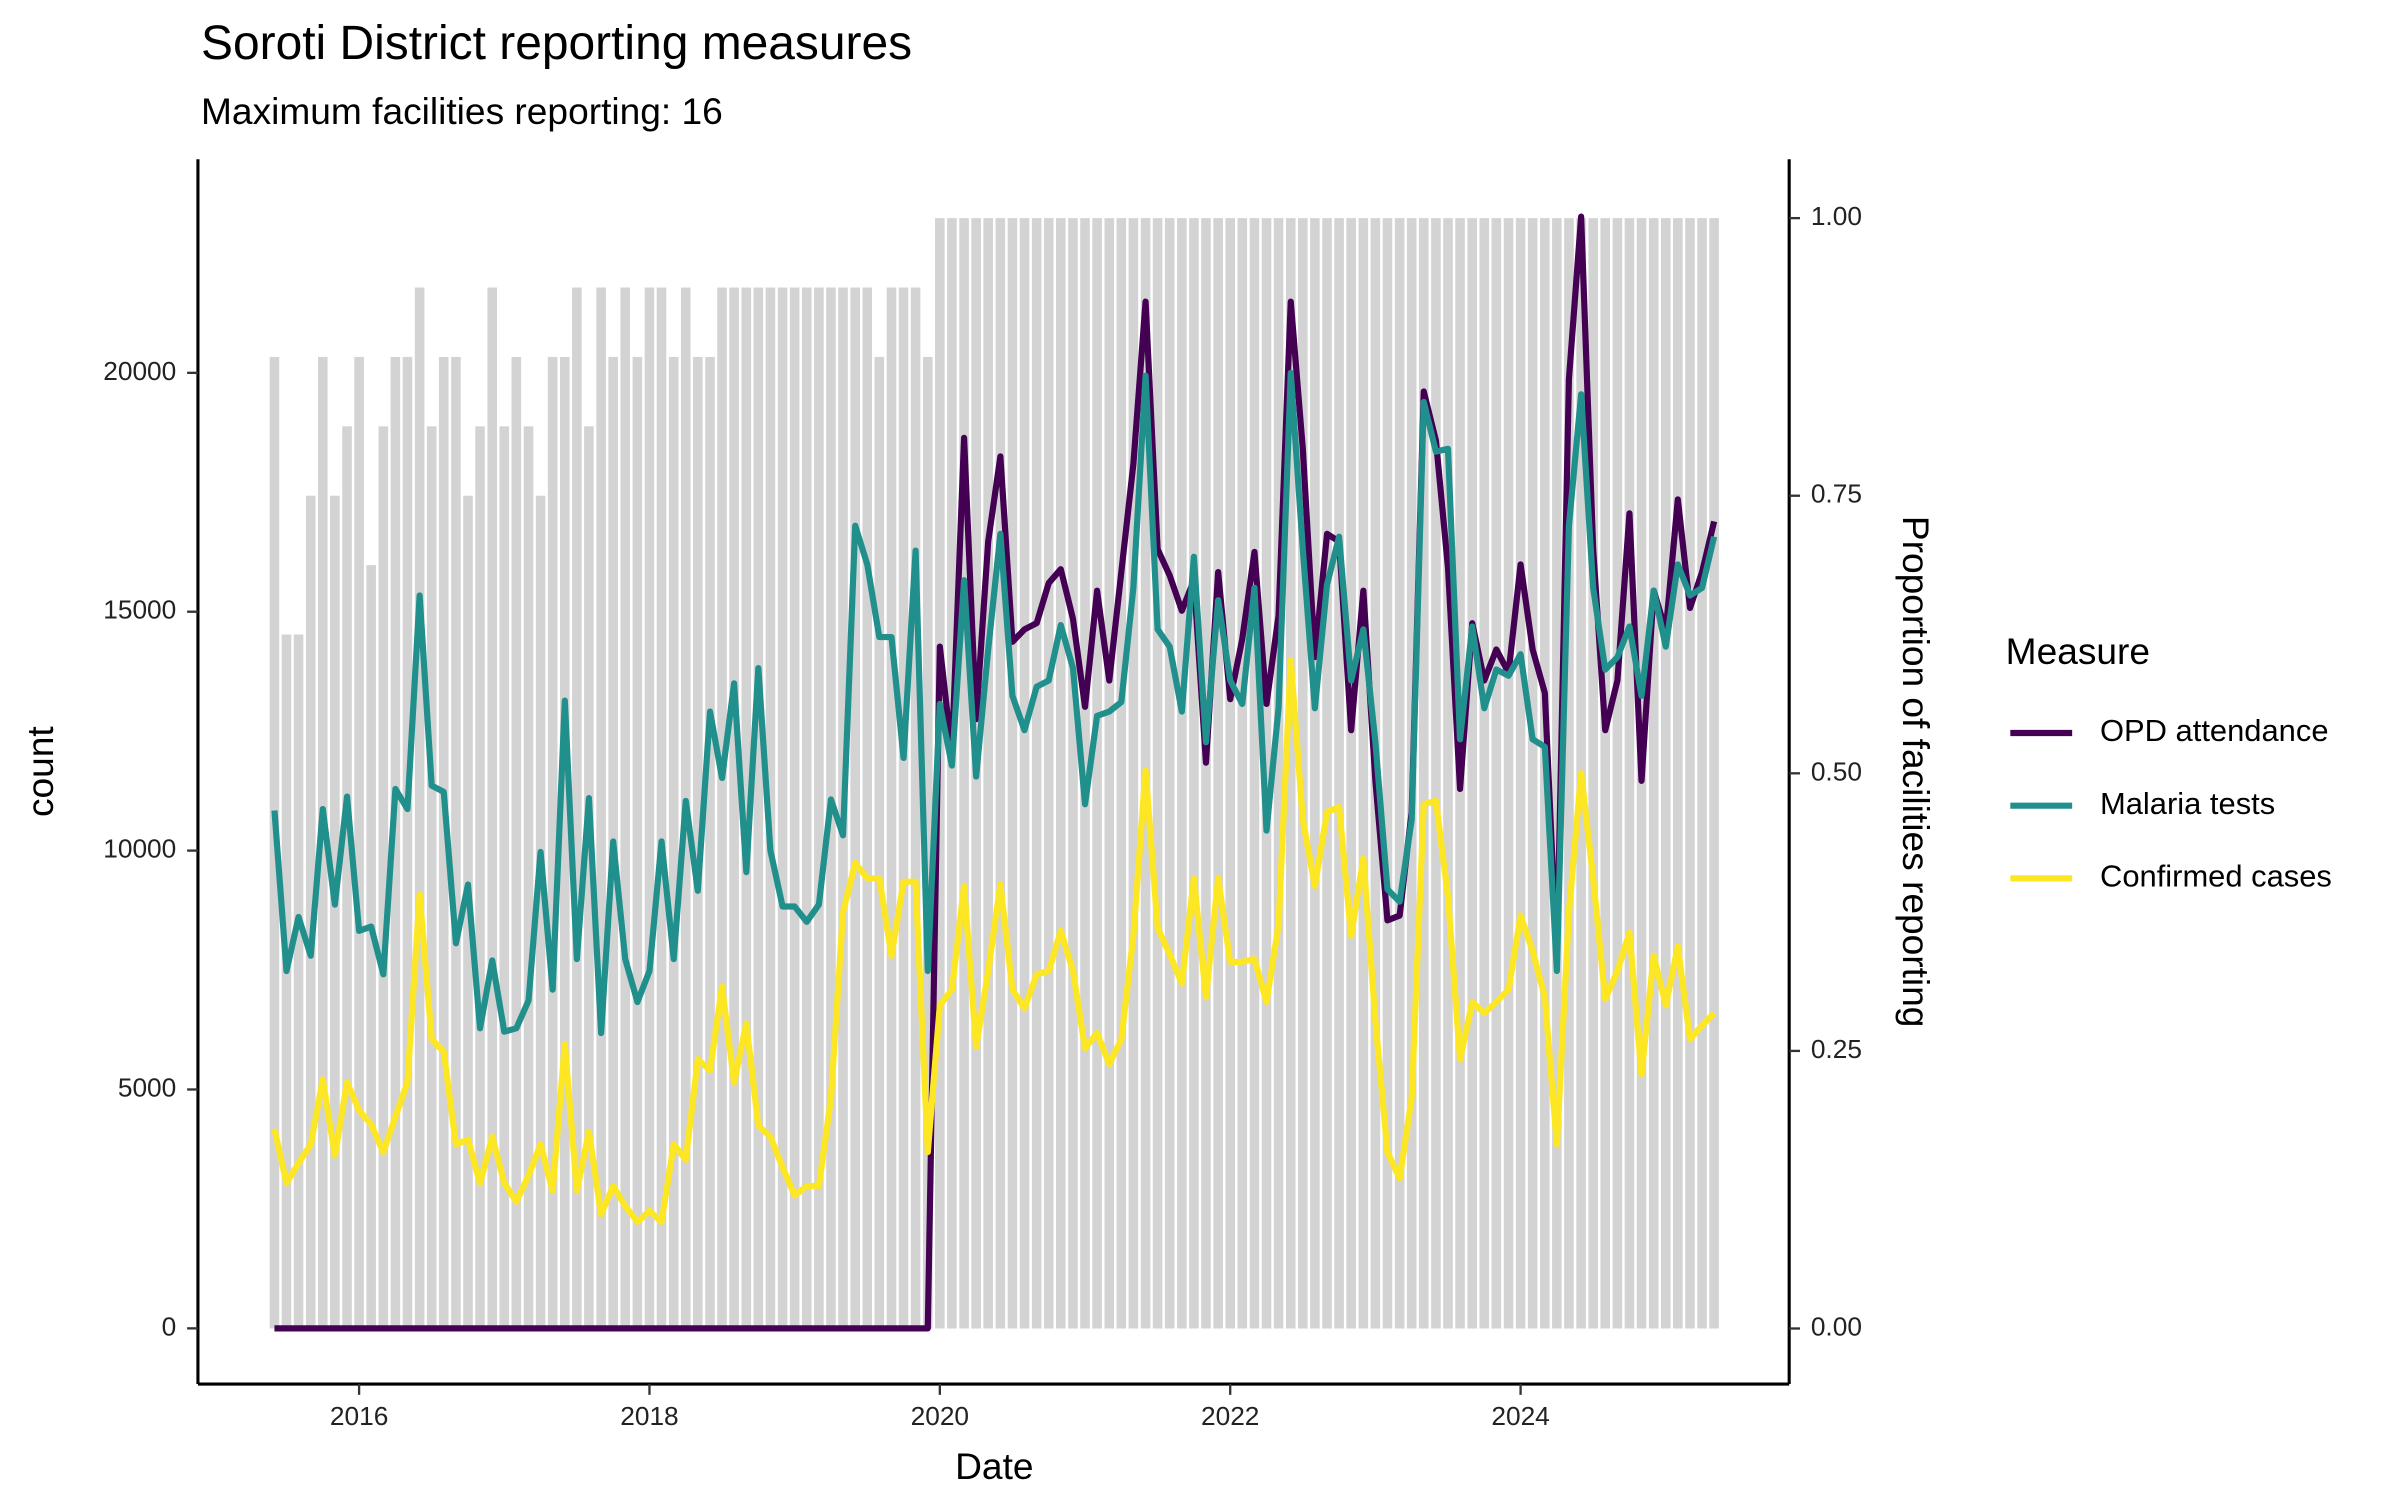  What do you see at coordinates (1836, 771) in the screenshot?
I see `y2-tick-label: 0.50` at bounding box center [1836, 771].